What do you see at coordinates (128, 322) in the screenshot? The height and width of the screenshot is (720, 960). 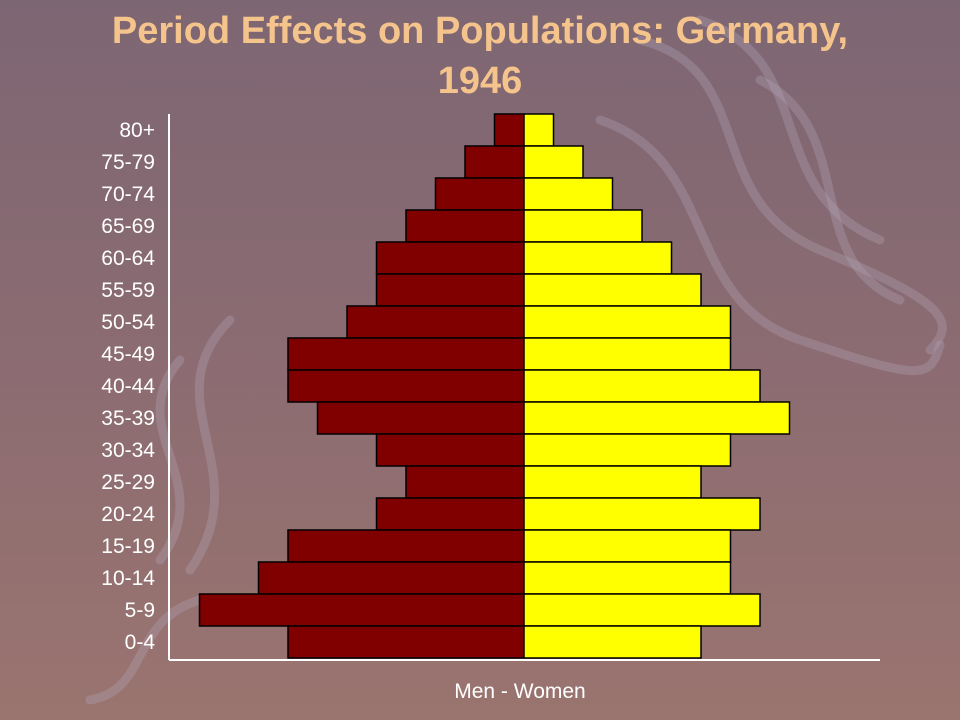 I see `y-tick-label: 50-54` at bounding box center [128, 322].